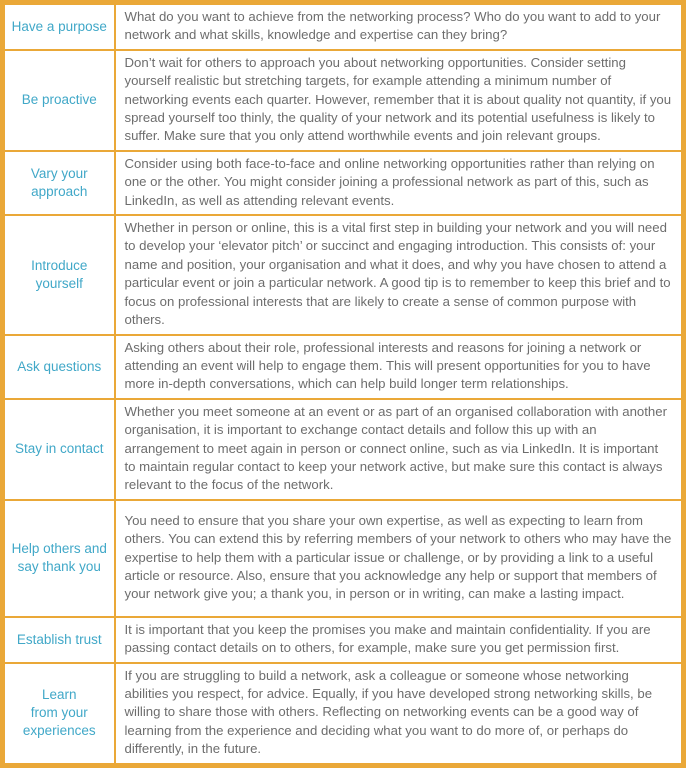 Image resolution: width=686 pixels, height=768 pixels. I want to click on row-label-stay-in-contact: Stay in contact, so click(58, 449).